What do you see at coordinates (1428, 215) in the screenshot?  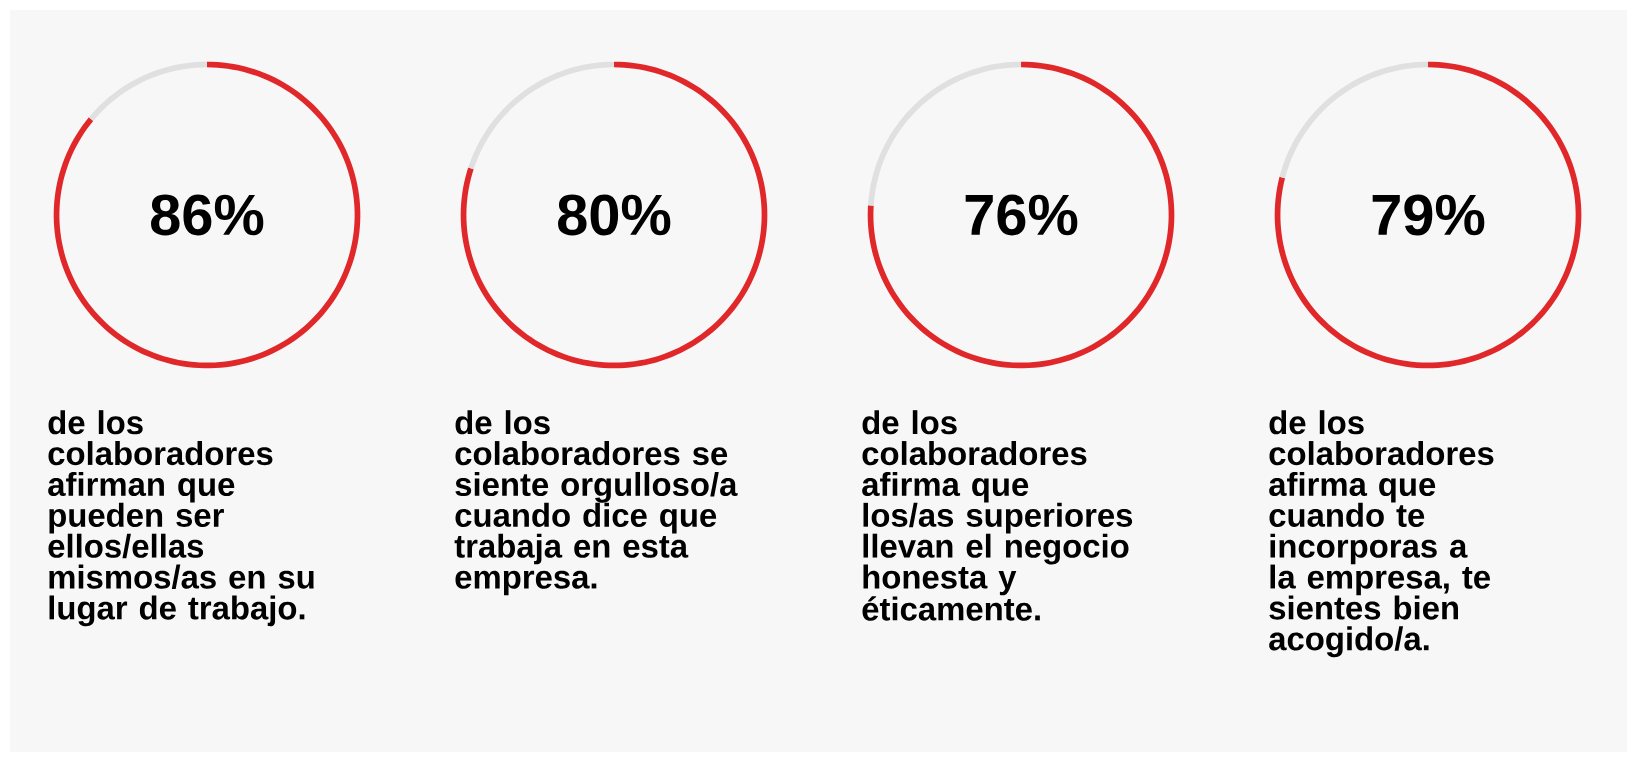 I see `data-label: 79%` at bounding box center [1428, 215].